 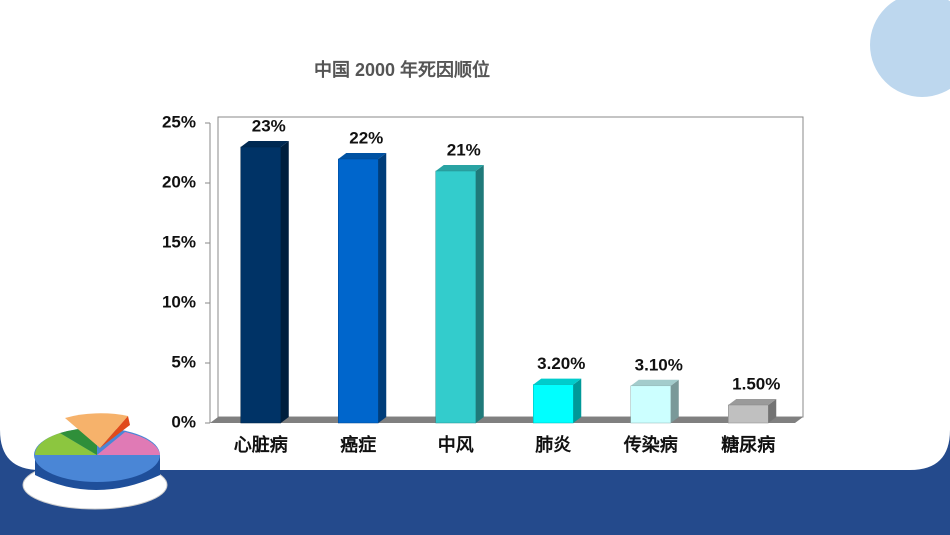 I want to click on deco-circle, so click(x=910, y=48).